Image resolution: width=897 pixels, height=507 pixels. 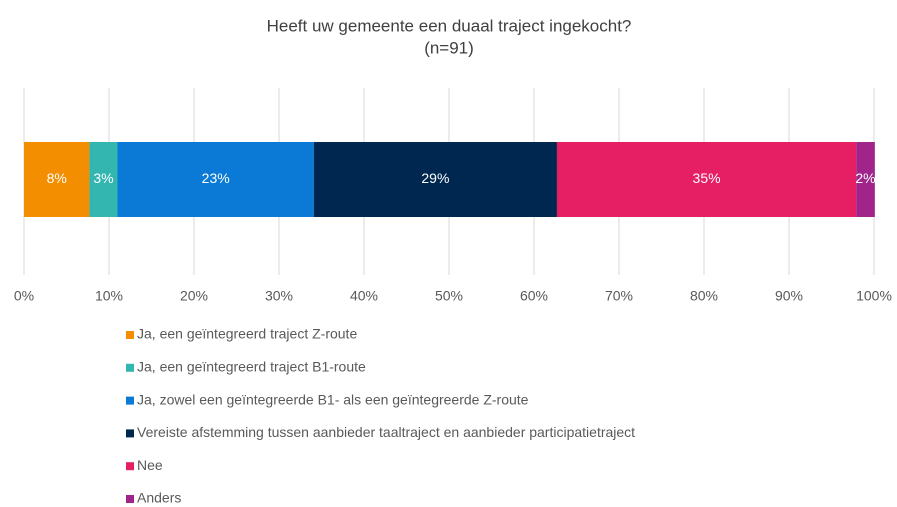 What do you see at coordinates (109, 296) in the screenshot?
I see `x-tick-label: 10%` at bounding box center [109, 296].